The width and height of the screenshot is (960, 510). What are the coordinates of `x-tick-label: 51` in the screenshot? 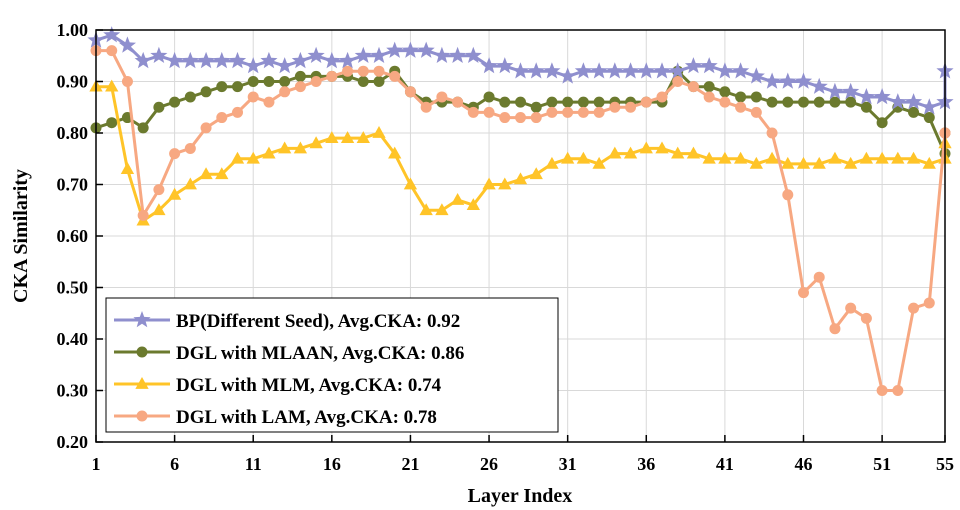 It's located at (882, 464).